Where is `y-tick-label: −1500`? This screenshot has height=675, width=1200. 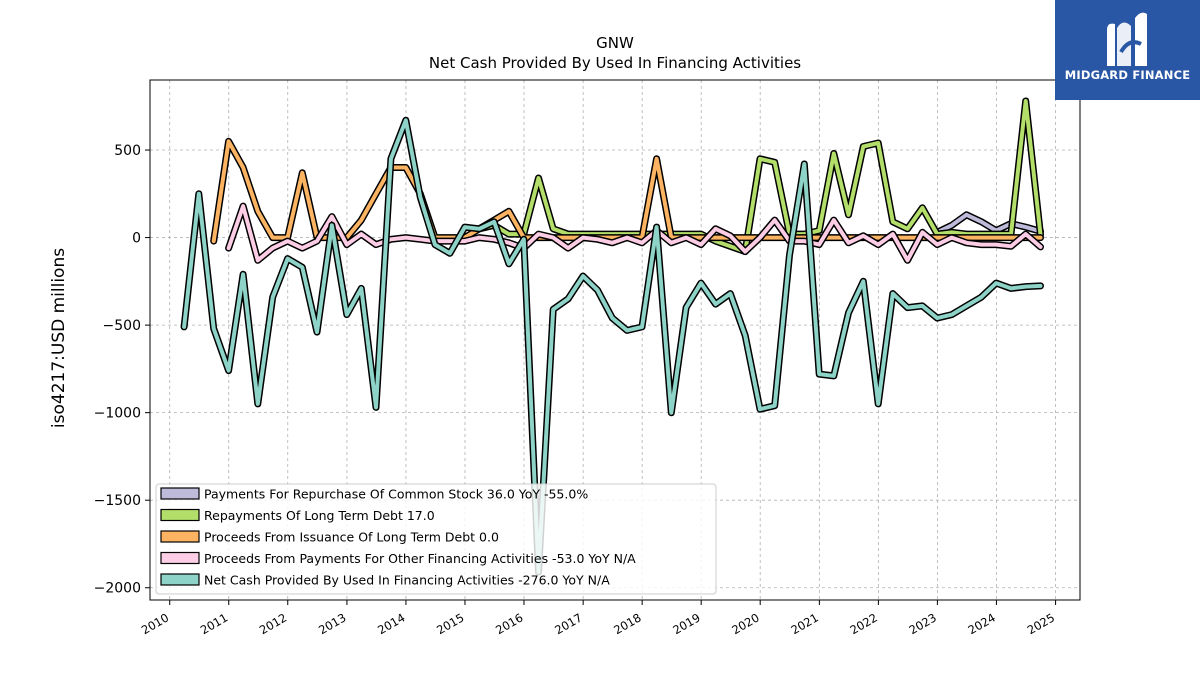 y-tick-label: −1500 is located at coordinates (117, 501).